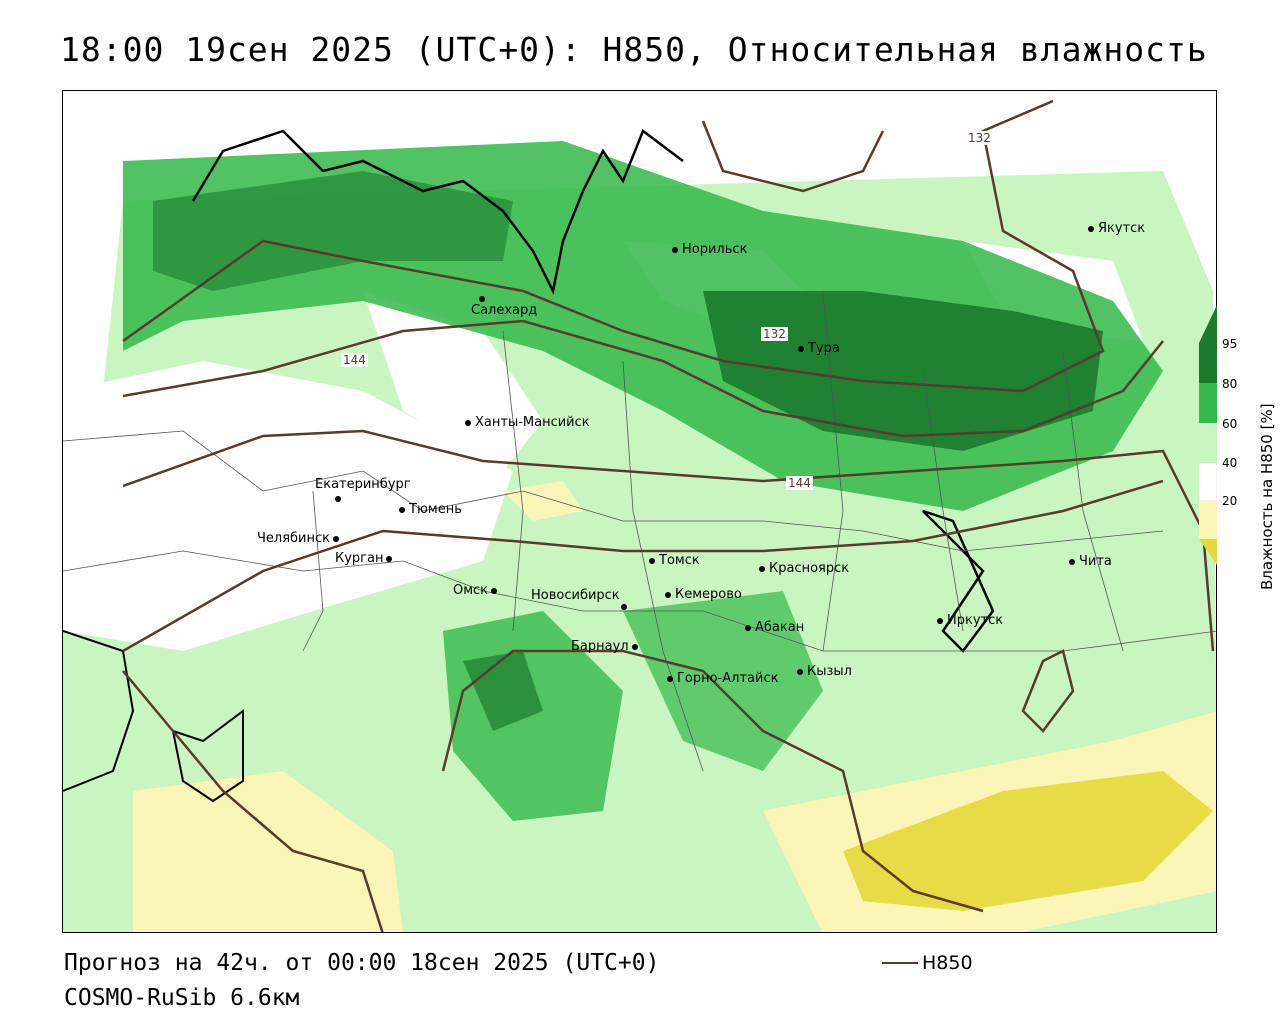  Describe the element at coordinates (804, 568) in the screenshot. I see `city-krasnoyarsk: Красноярск` at that location.